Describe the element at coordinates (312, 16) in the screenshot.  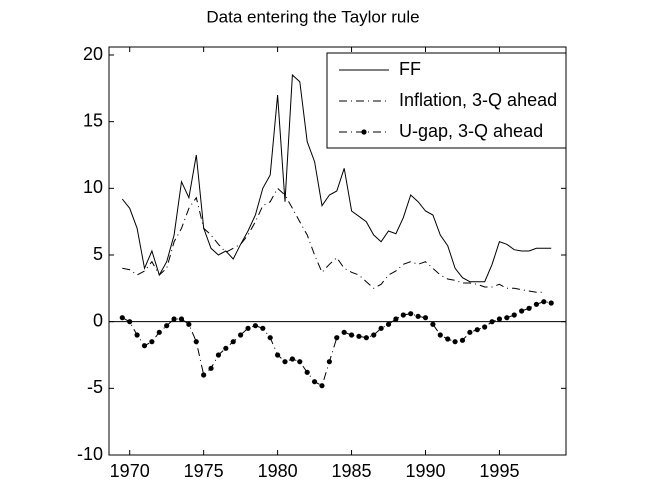
I see `chart-title: Data entering the Taylor rule` at that location.